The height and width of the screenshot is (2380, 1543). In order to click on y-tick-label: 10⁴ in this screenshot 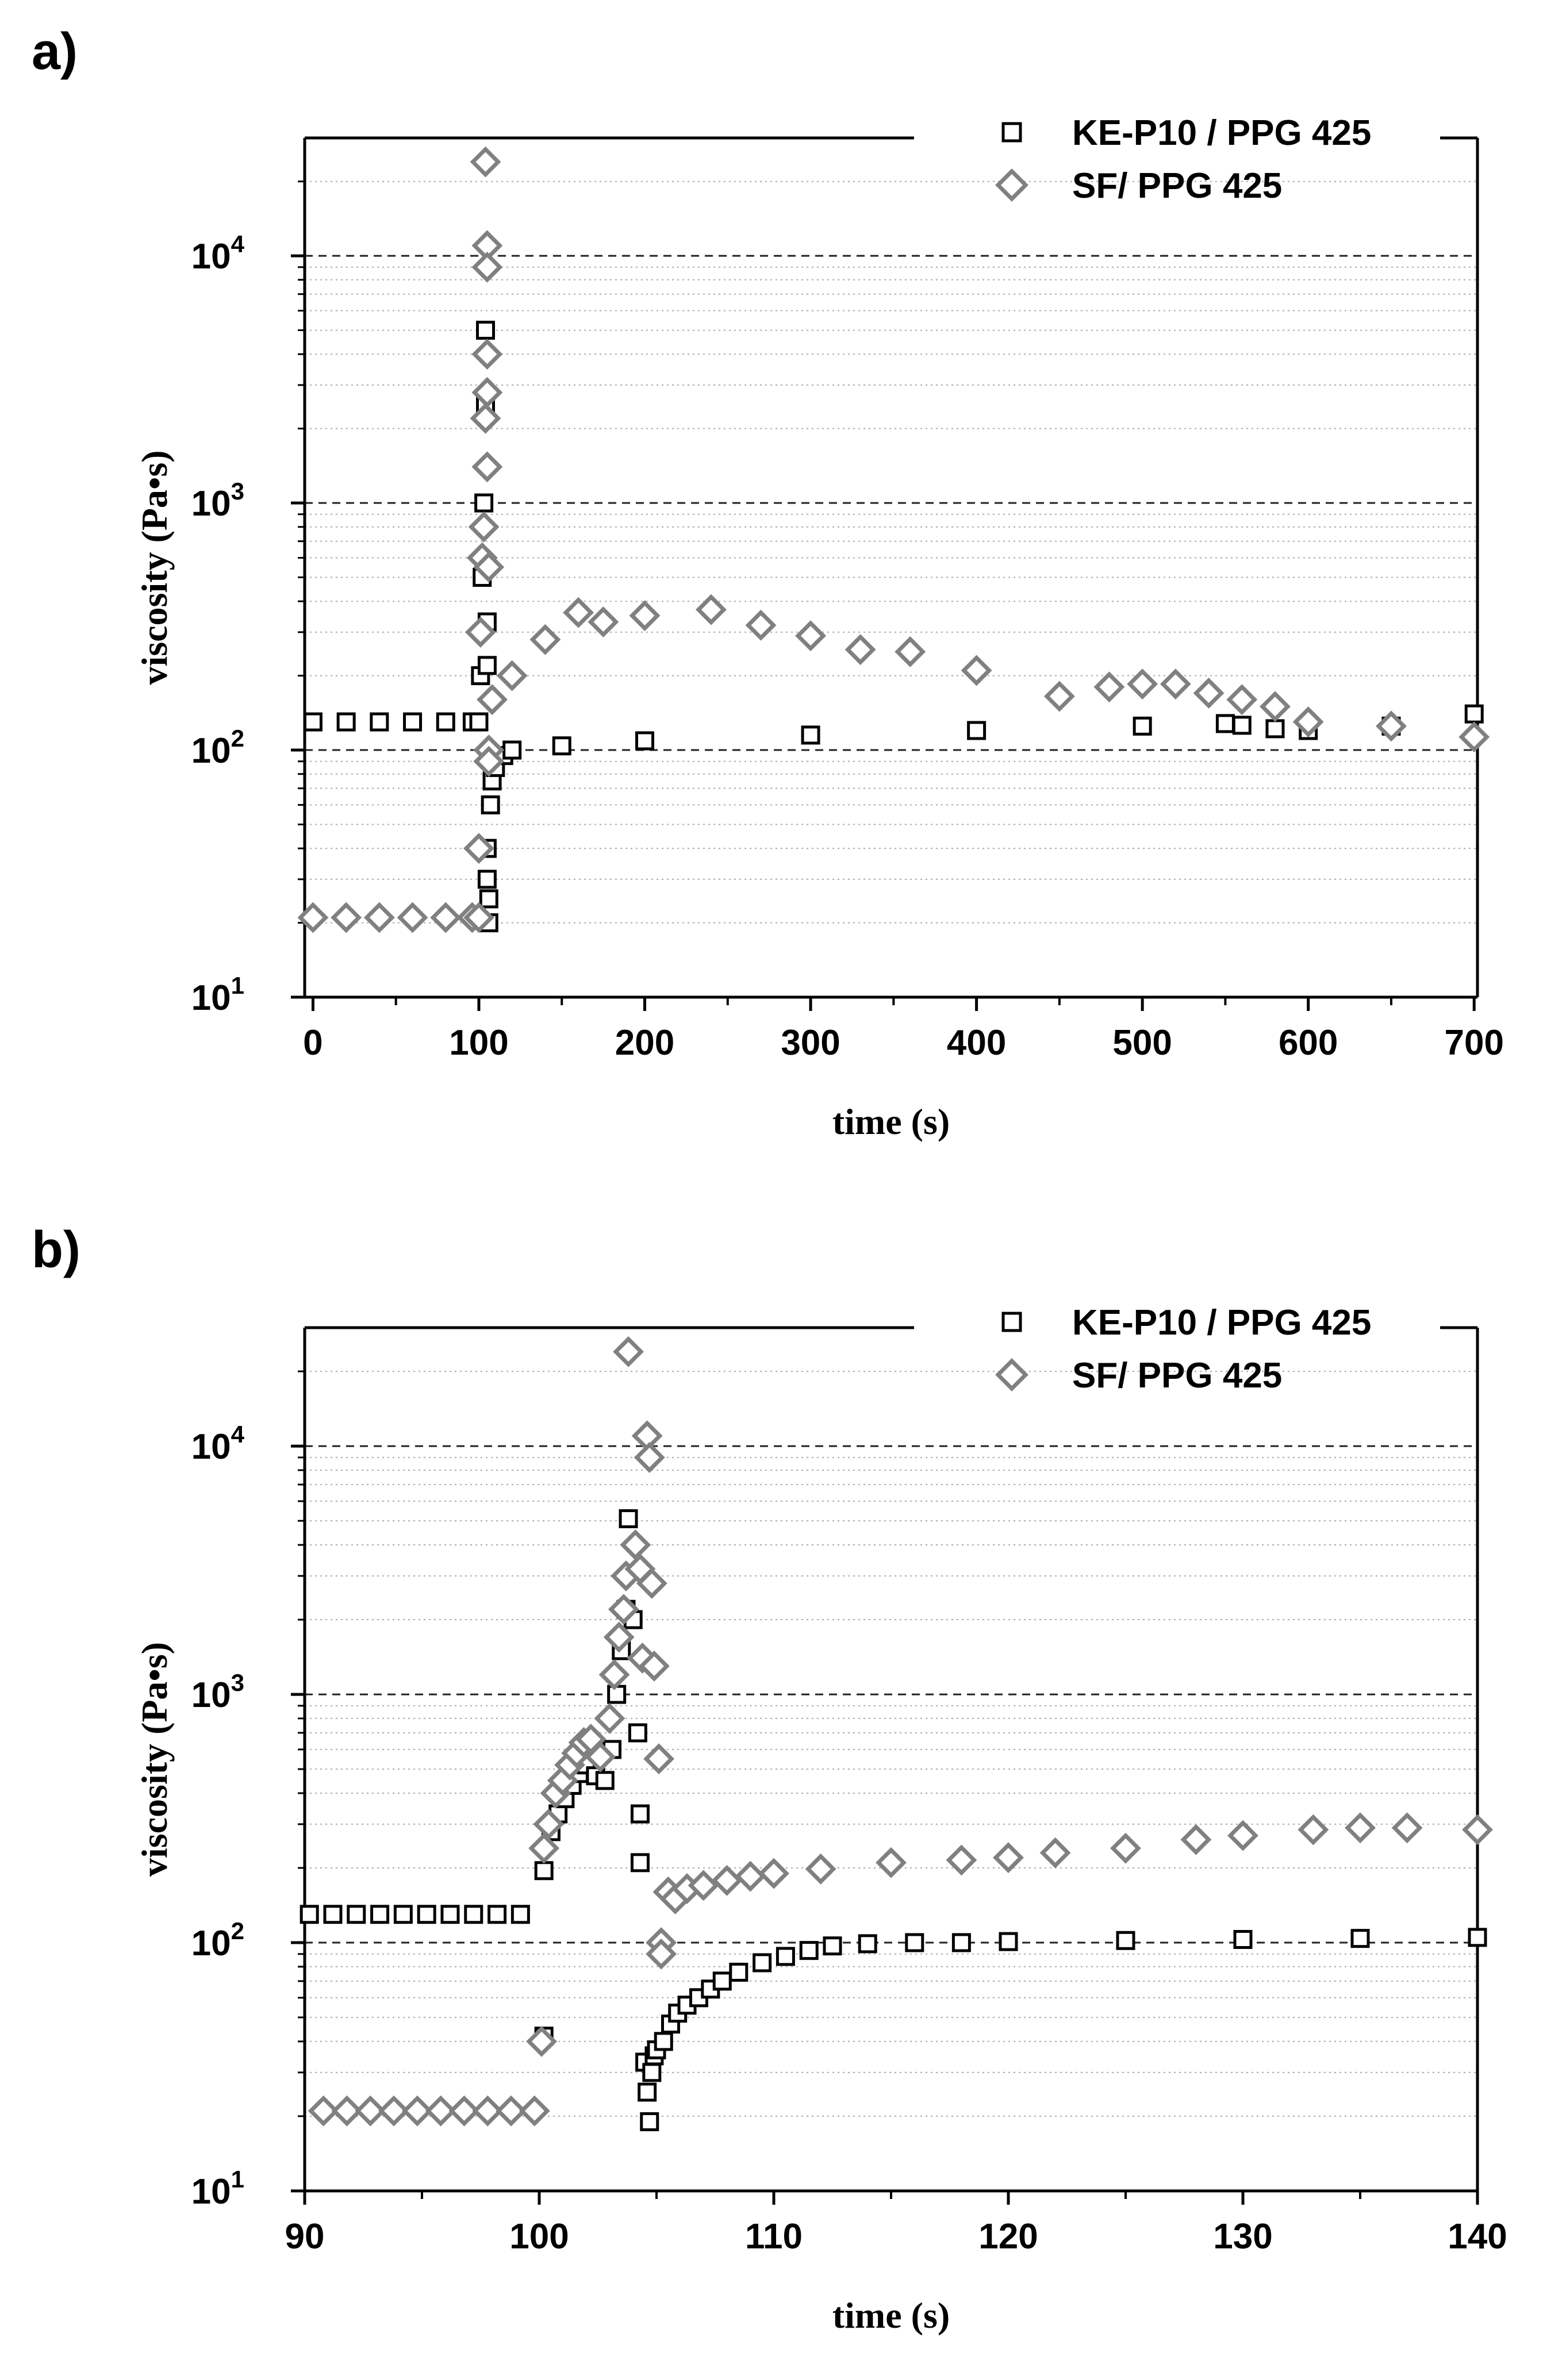, I will do `click(218, 253)`.